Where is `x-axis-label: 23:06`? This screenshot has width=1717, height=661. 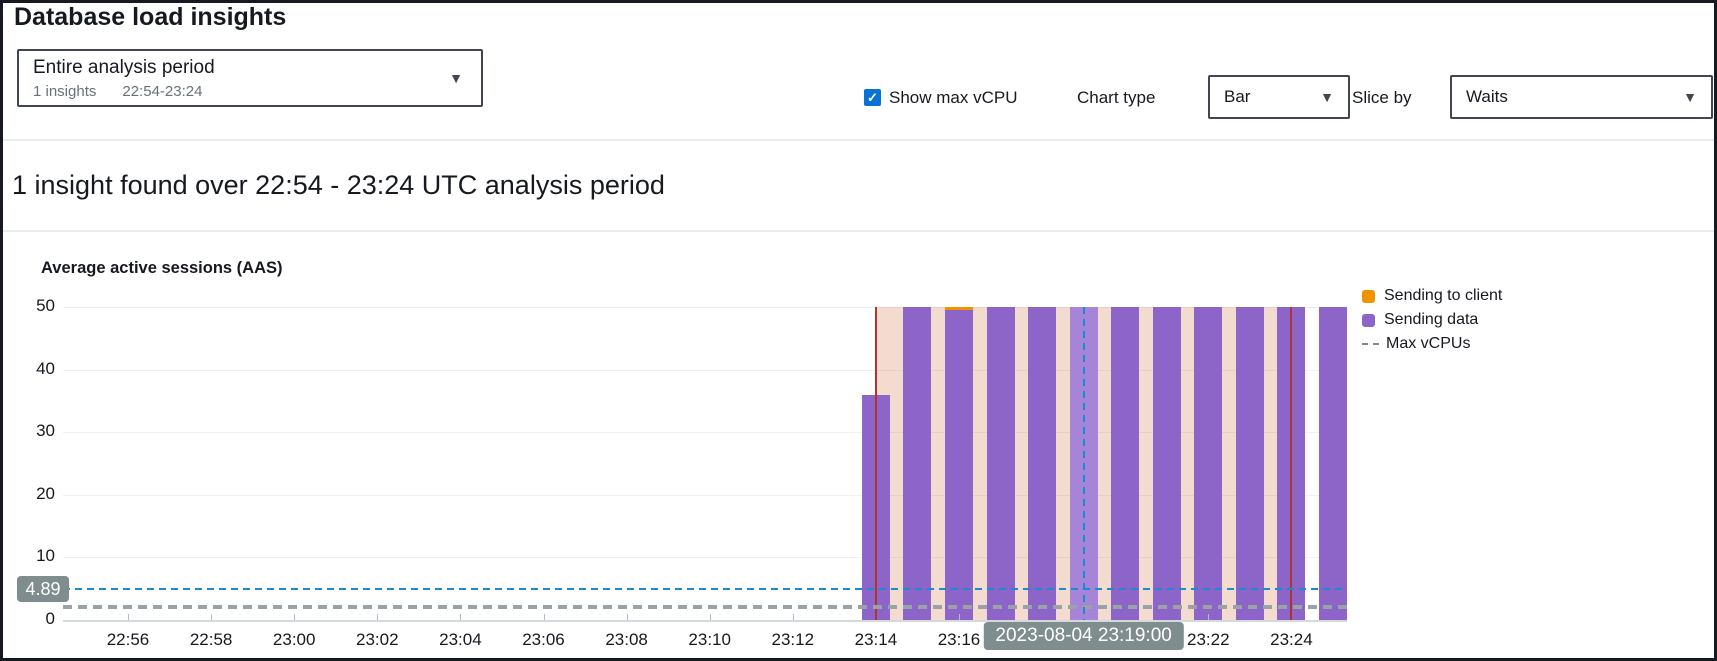
x-axis-label: 23:06 is located at coordinates (543, 639).